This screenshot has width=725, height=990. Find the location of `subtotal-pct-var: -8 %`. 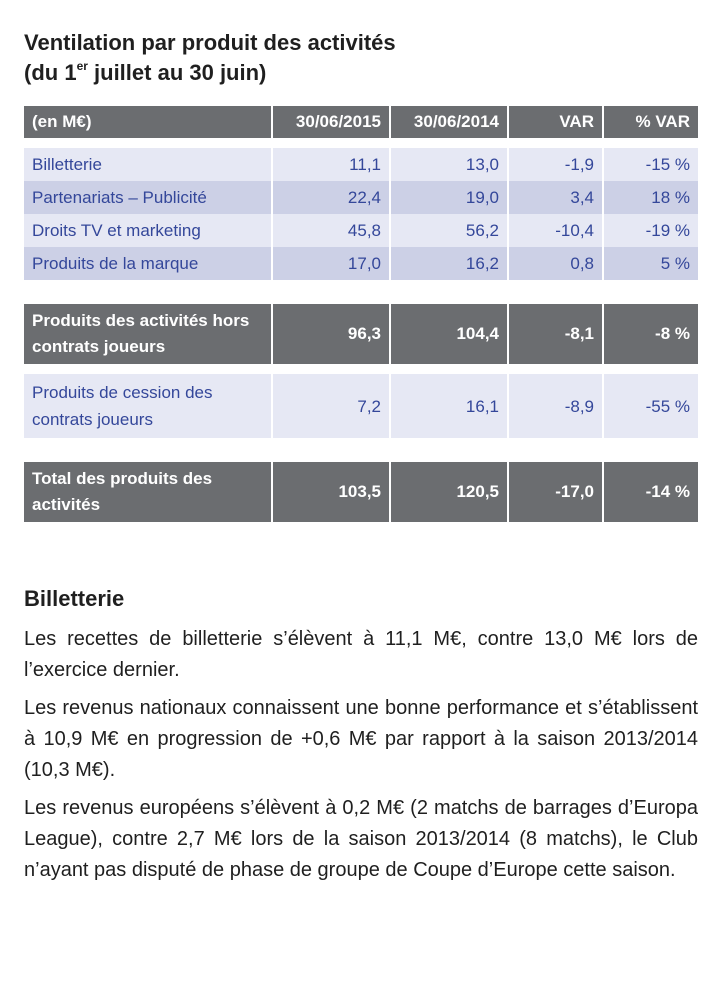

subtotal-pct-var: -8 % is located at coordinates (650, 334).